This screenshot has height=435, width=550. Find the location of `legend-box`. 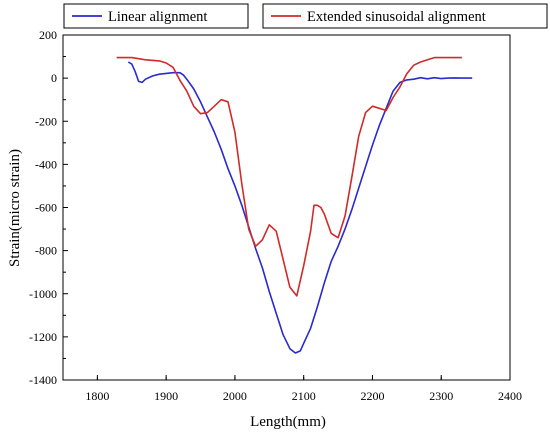

legend-box is located at coordinates (405, 16).